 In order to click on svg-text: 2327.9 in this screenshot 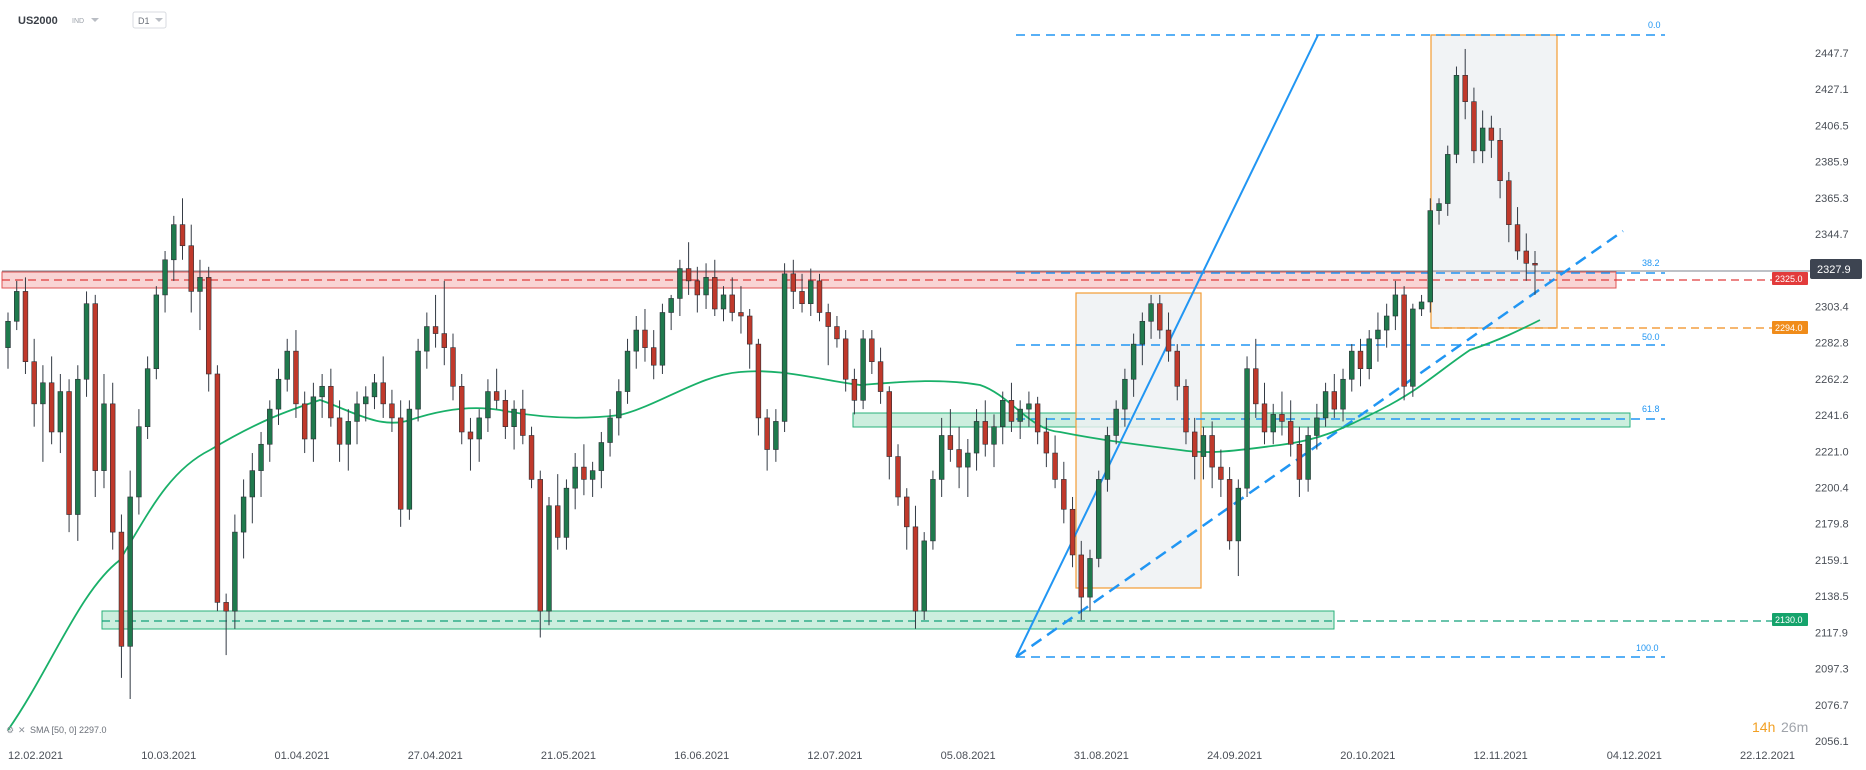, I will do `click(1834, 270)`.